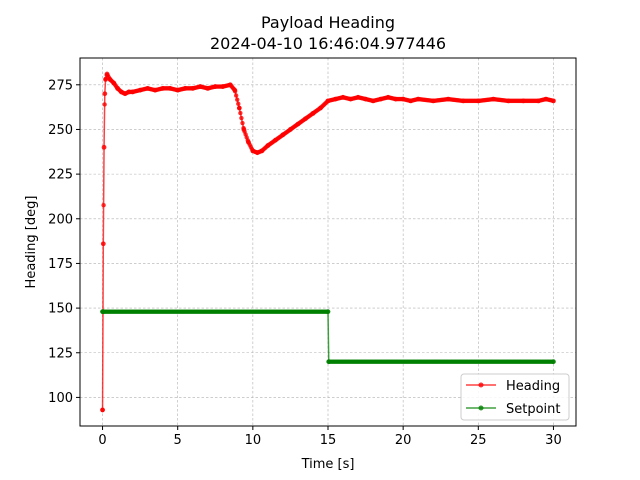 Image resolution: width=640 pixels, height=480 pixels. I want to click on y-tick-label: 225, so click(60, 175).